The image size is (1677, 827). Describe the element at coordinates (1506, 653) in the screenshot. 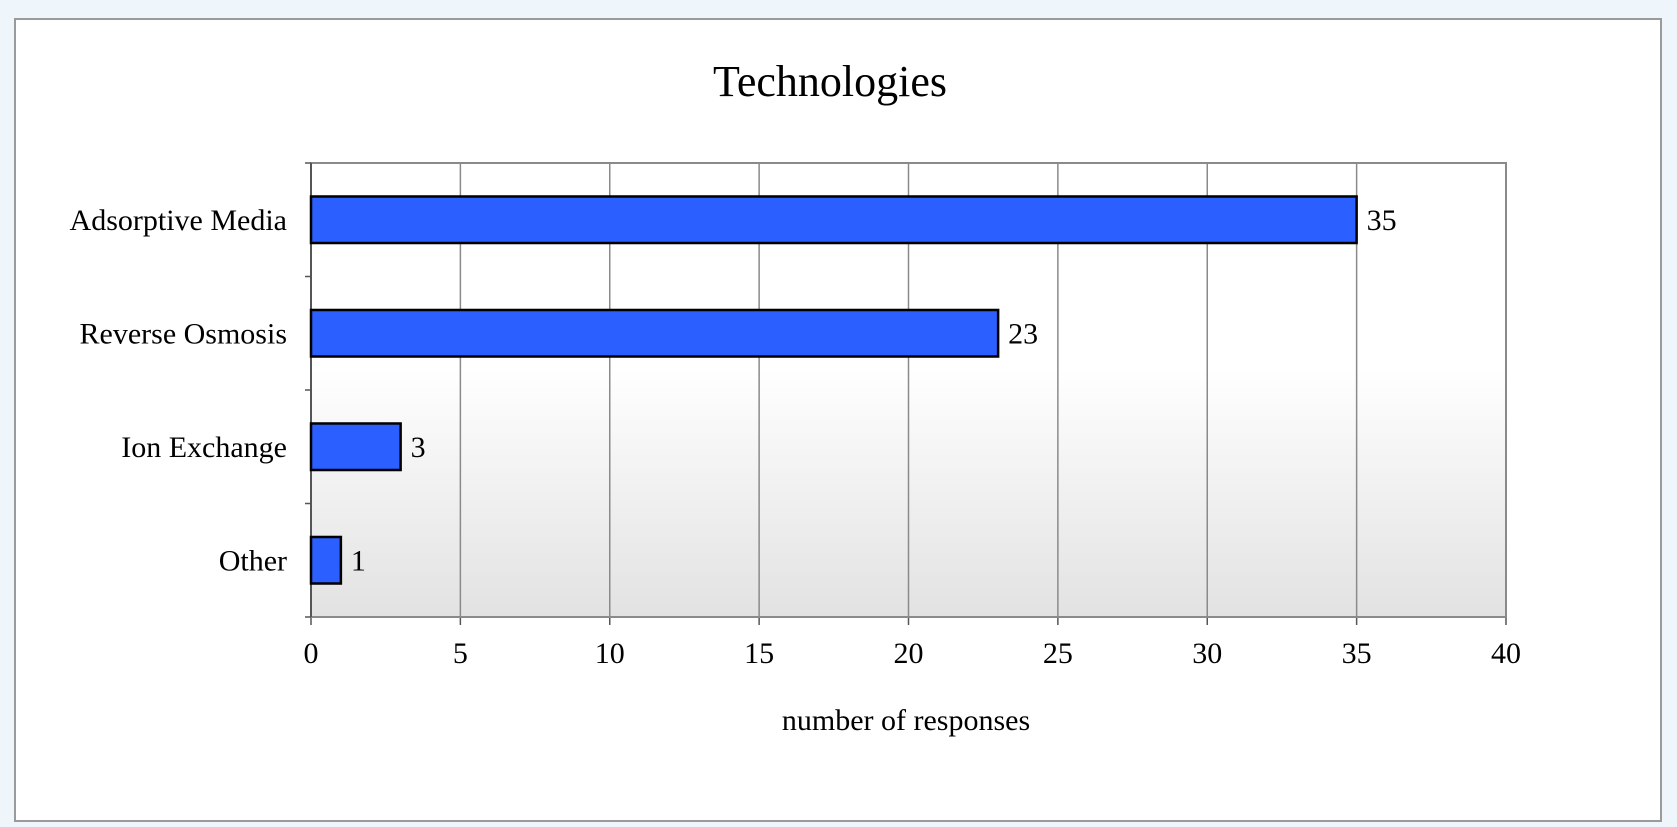

I see `x-tick-label: 40` at that location.